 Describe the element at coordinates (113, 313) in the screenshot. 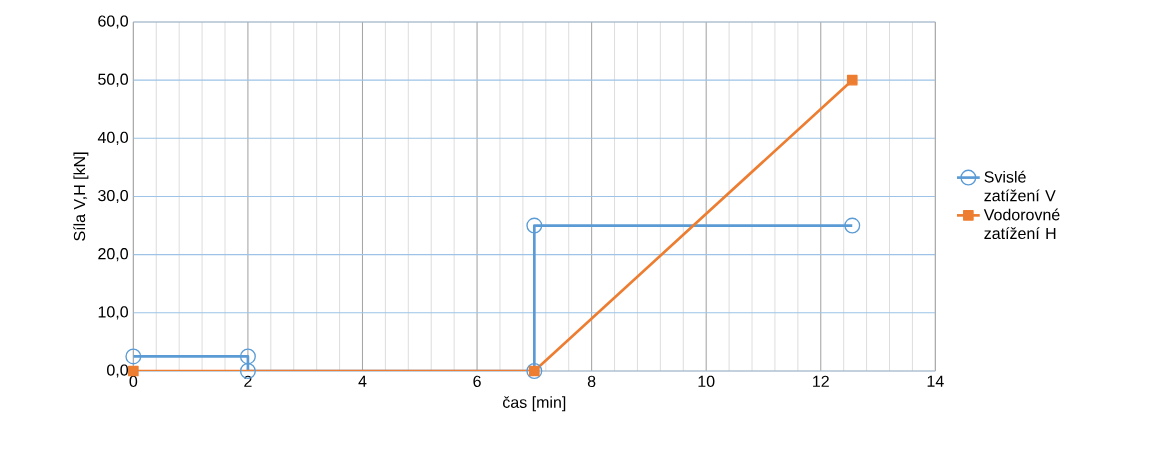

I see `y-tick-label: 10,0` at that location.